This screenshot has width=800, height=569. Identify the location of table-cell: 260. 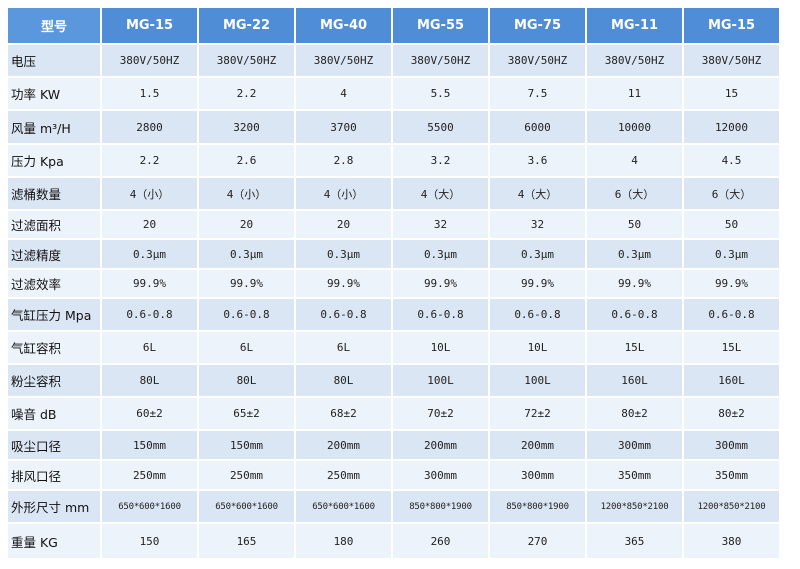
(440, 541).